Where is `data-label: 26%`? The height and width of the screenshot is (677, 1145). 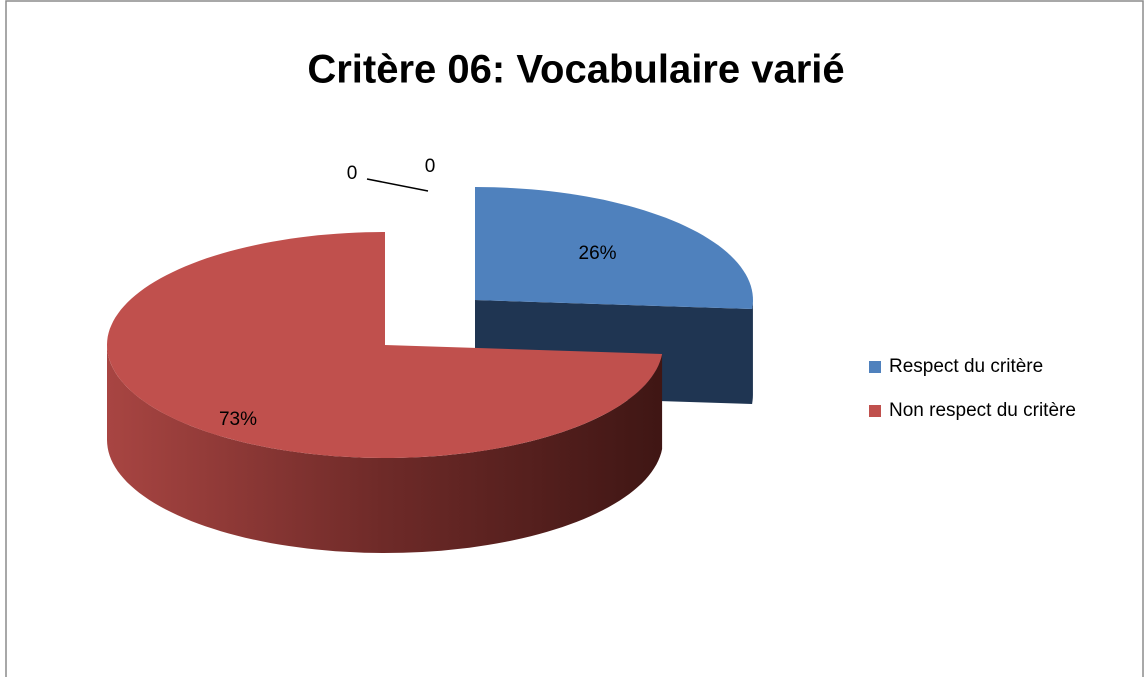 data-label: 26% is located at coordinates (598, 253).